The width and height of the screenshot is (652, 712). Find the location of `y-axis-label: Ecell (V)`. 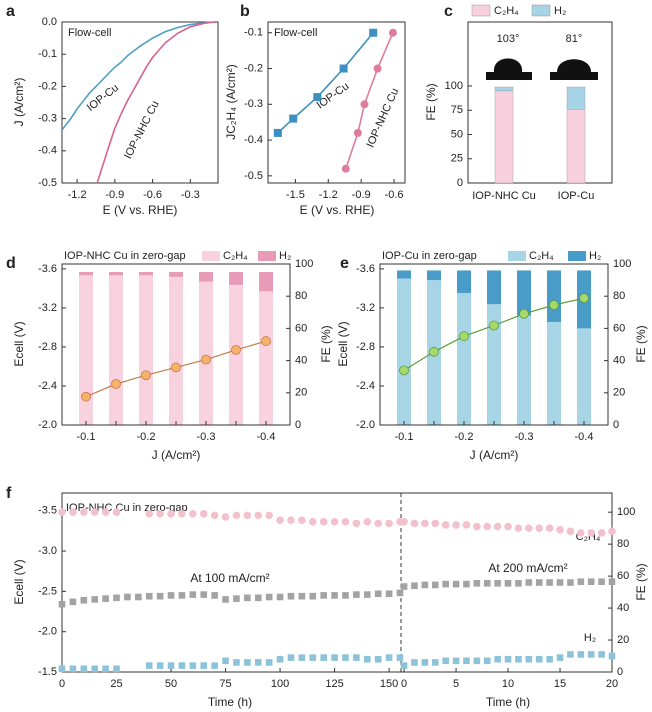

y-axis-label: Ecell (V) is located at coordinates (19, 581).